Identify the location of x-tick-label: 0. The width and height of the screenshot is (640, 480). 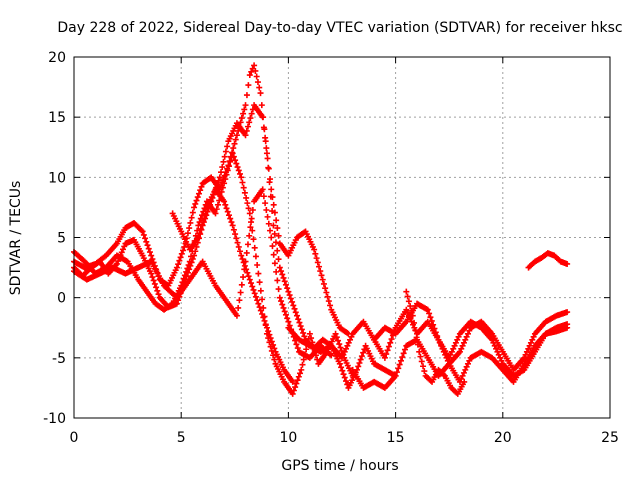
(74, 438).